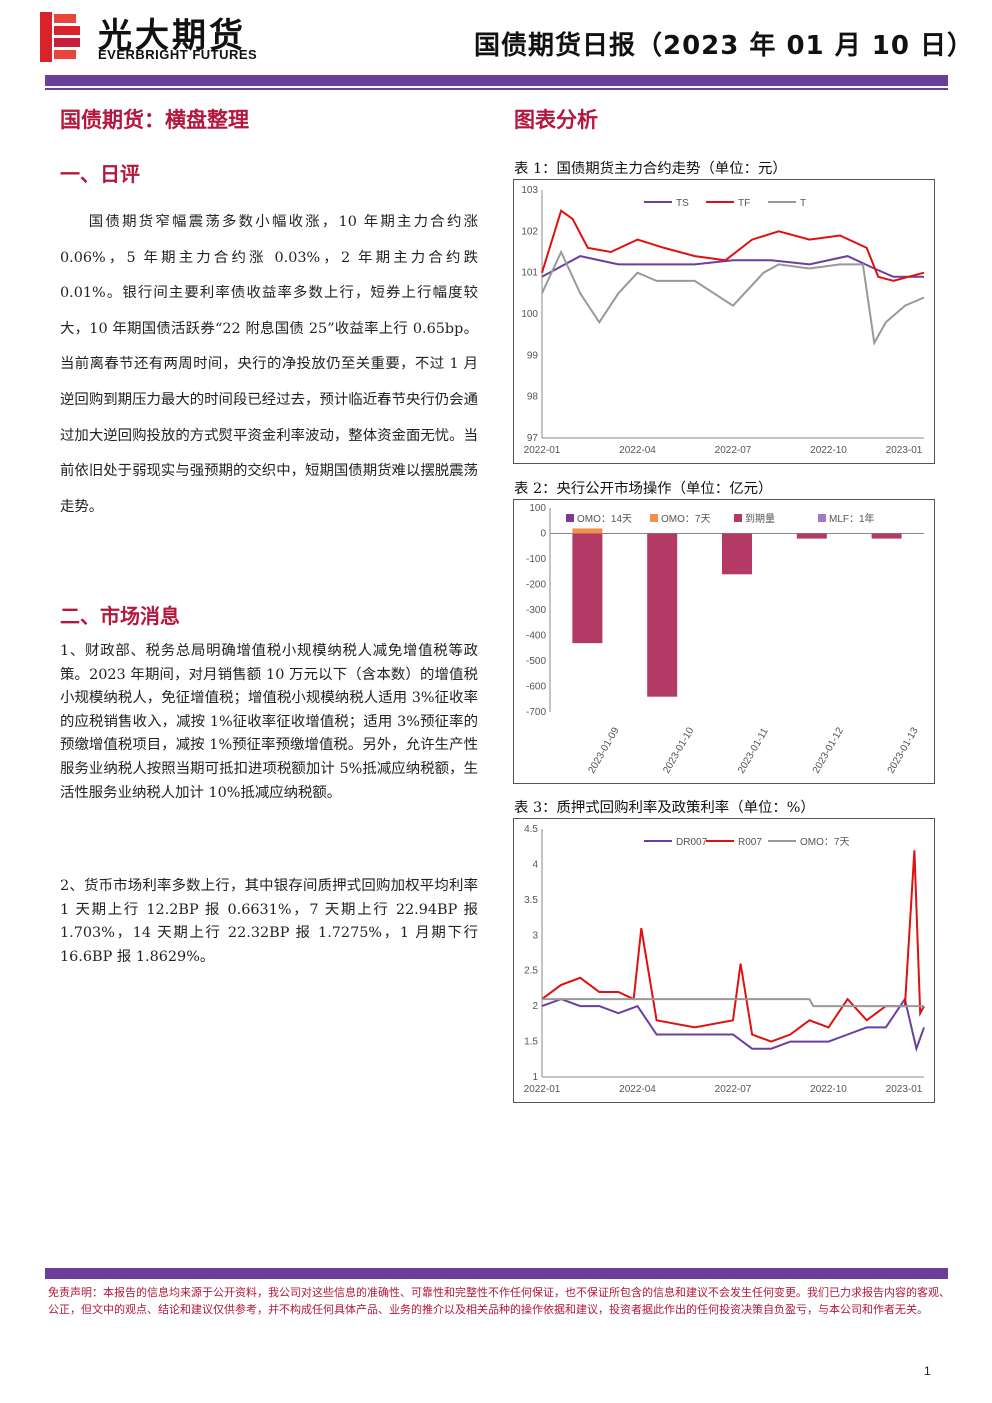  Describe the element at coordinates (533, 438) in the screenshot. I see `chart1-ytick-label-0: 97` at that location.